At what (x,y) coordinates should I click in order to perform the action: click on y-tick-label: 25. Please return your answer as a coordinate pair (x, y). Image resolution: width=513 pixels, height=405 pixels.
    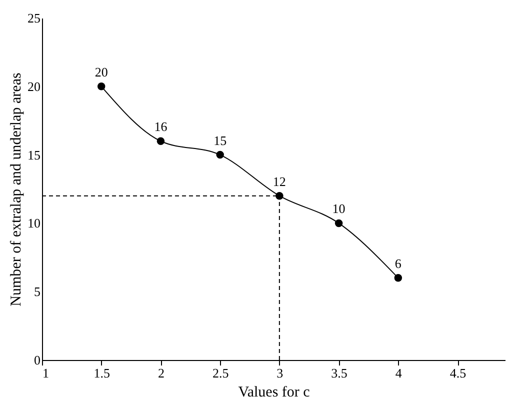
    Looking at the image, I should click on (34, 18).